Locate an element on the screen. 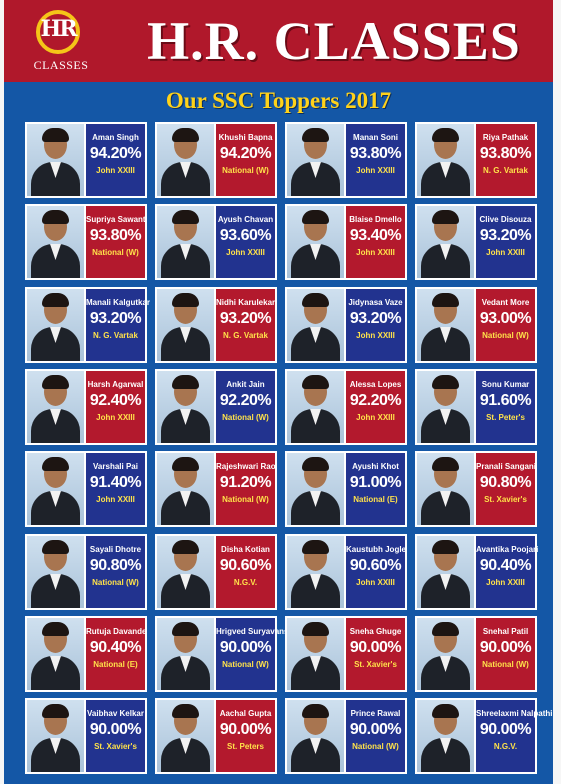  topper-name: Vedant More is located at coordinates (505, 302).